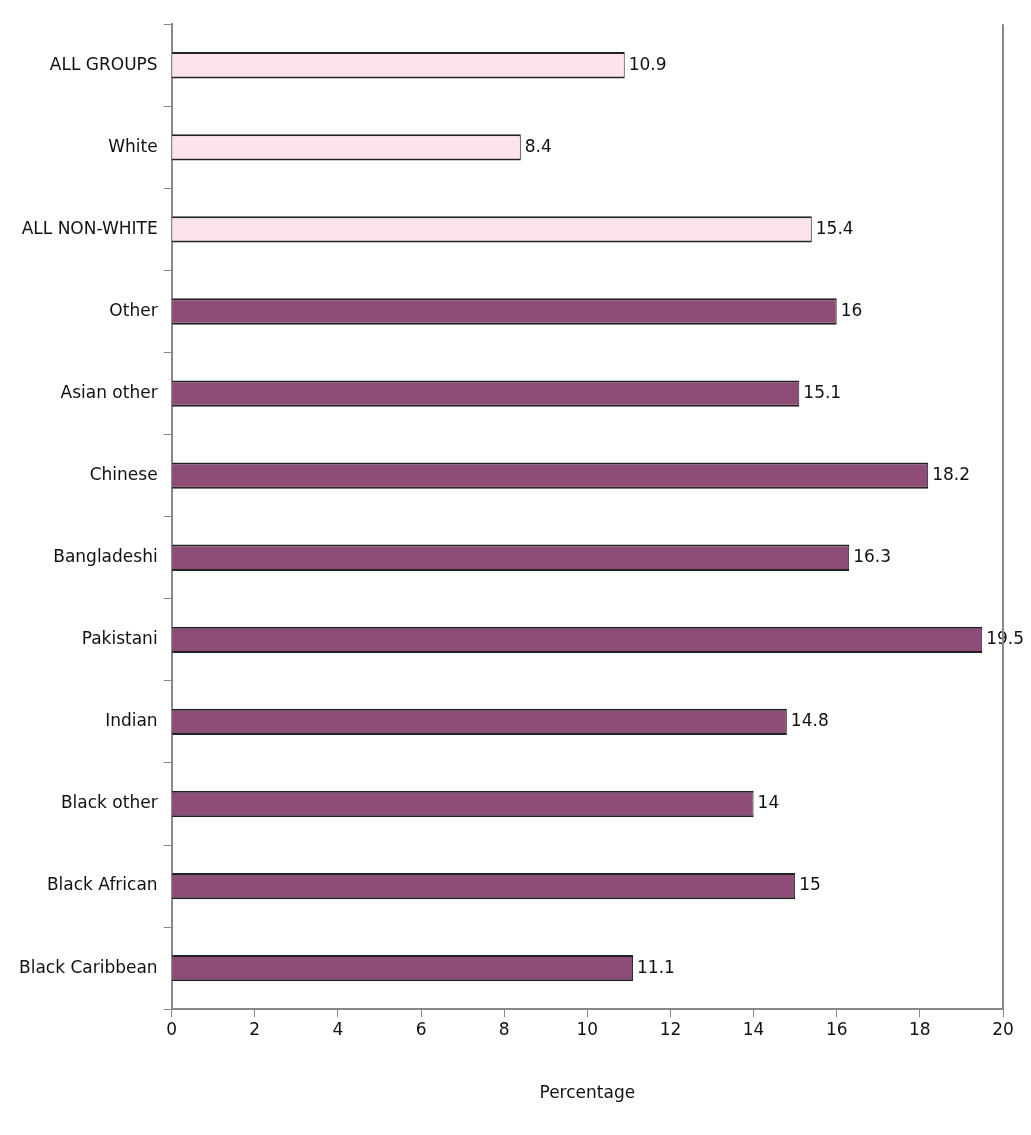 The width and height of the screenshot is (1031, 1135). I want to click on y-tick-label: ALL NON-WHITE, so click(89, 227).